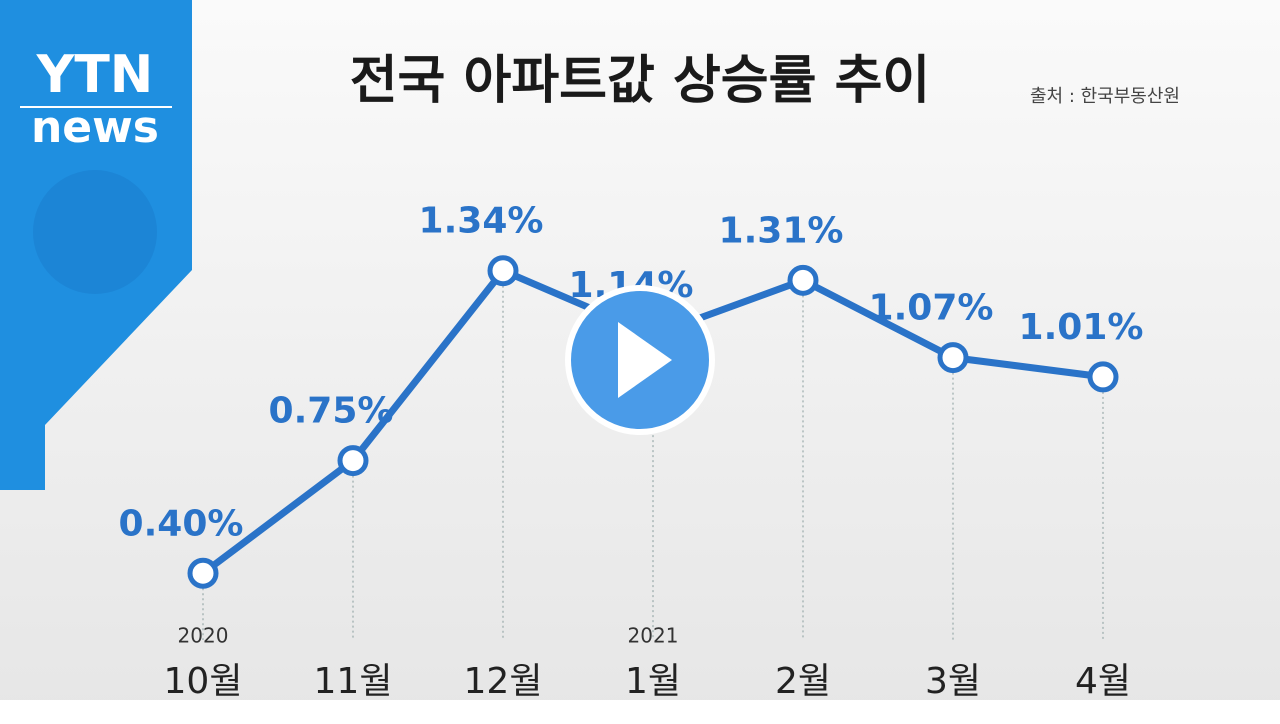 The image size is (1280, 724). I want to click on logo-panel: YTN news, so click(96, 245).